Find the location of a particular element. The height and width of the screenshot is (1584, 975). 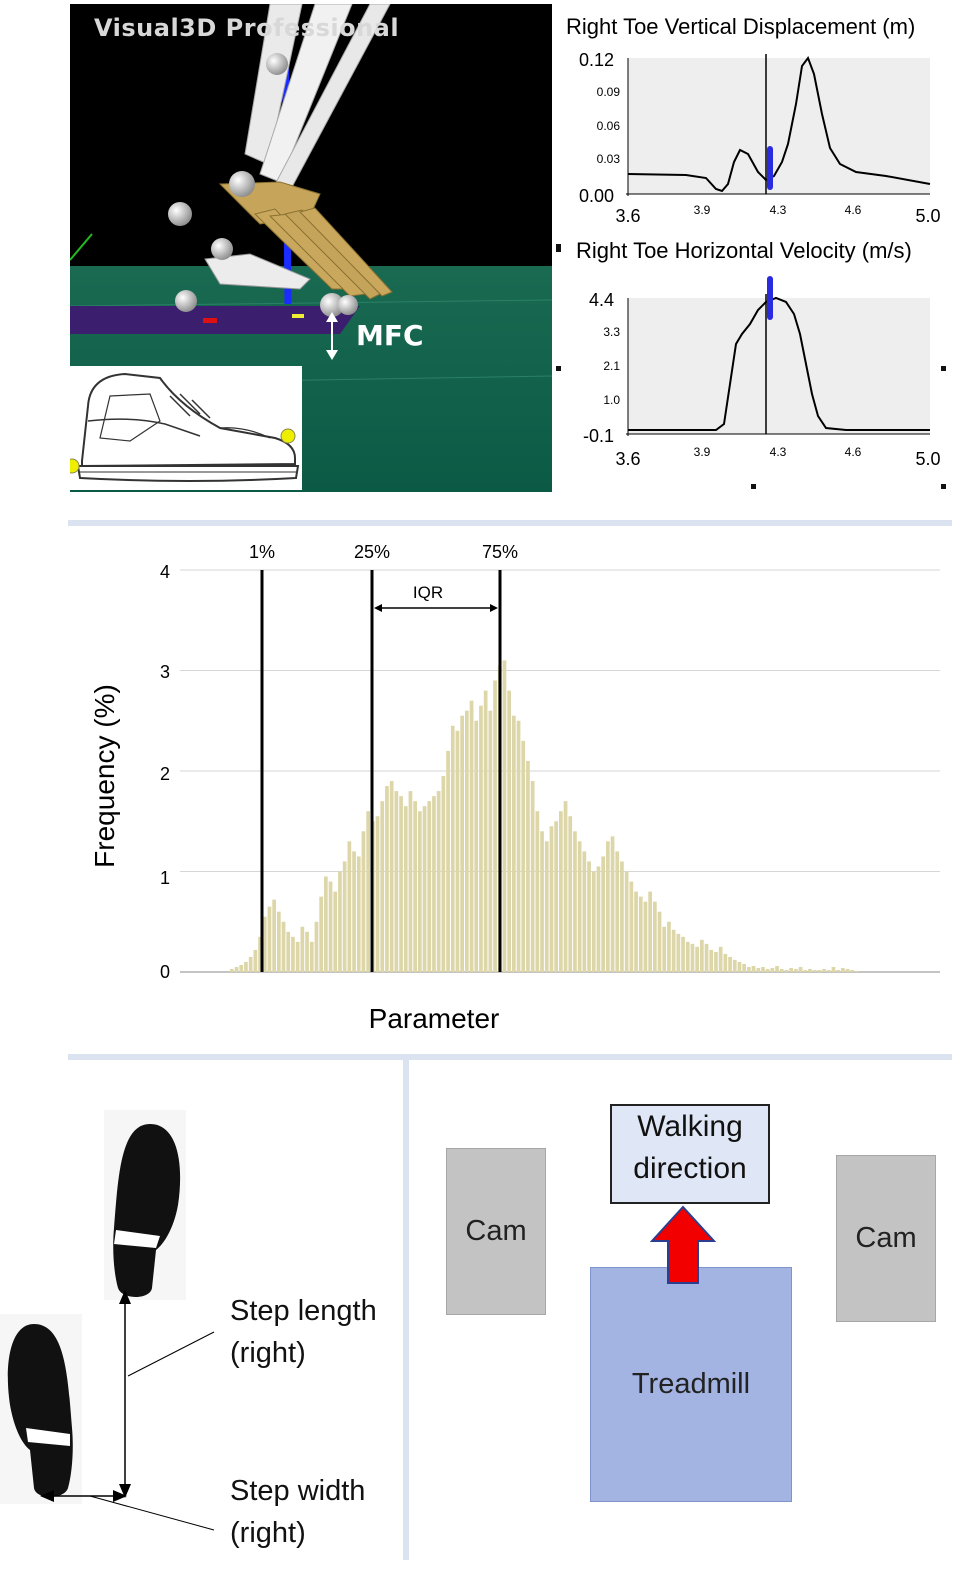

y-tick: 4.4 is located at coordinates (601, 300).